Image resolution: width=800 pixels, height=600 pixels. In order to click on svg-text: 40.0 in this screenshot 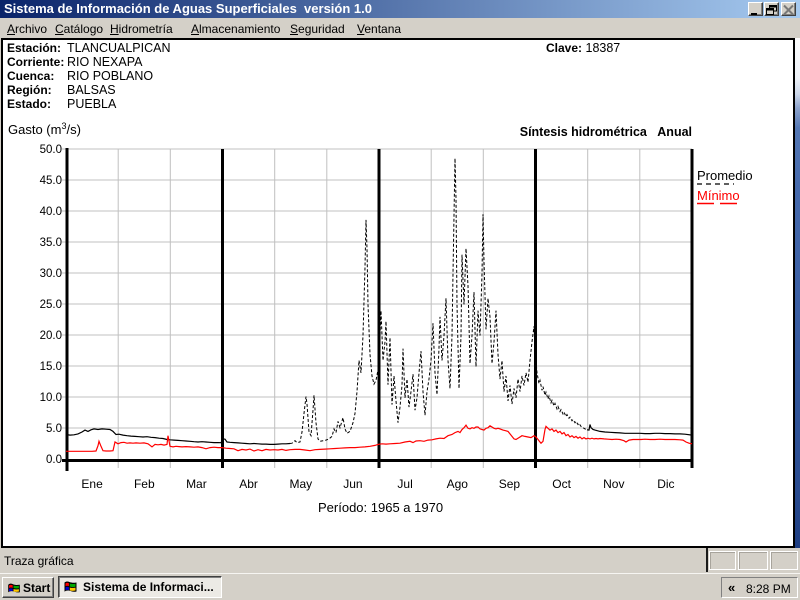, I will do `click(51, 212)`.